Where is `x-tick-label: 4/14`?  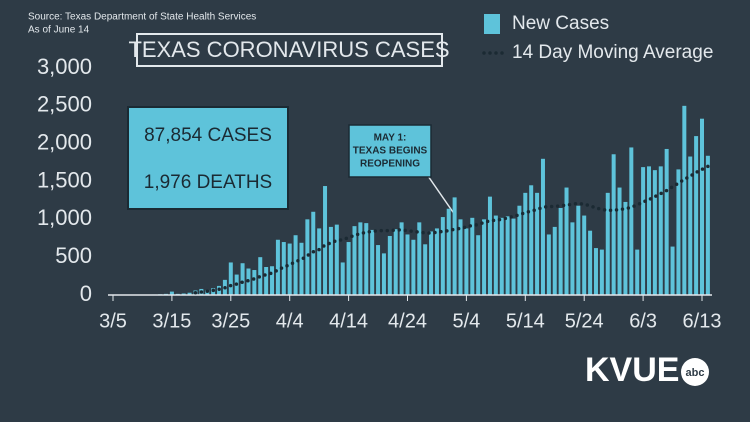 x-tick-label: 4/14 is located at coordinates (348, 321).